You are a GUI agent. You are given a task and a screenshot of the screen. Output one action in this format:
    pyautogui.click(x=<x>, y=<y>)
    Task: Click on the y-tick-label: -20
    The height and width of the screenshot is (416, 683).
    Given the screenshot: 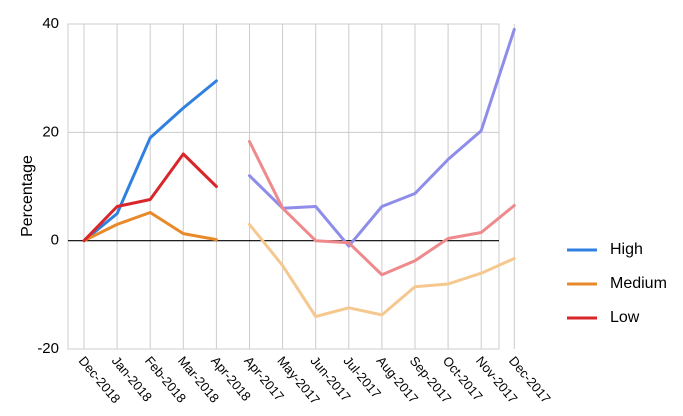 What is the action you would take?
    pyautogui.click(x=48, y=348)
    